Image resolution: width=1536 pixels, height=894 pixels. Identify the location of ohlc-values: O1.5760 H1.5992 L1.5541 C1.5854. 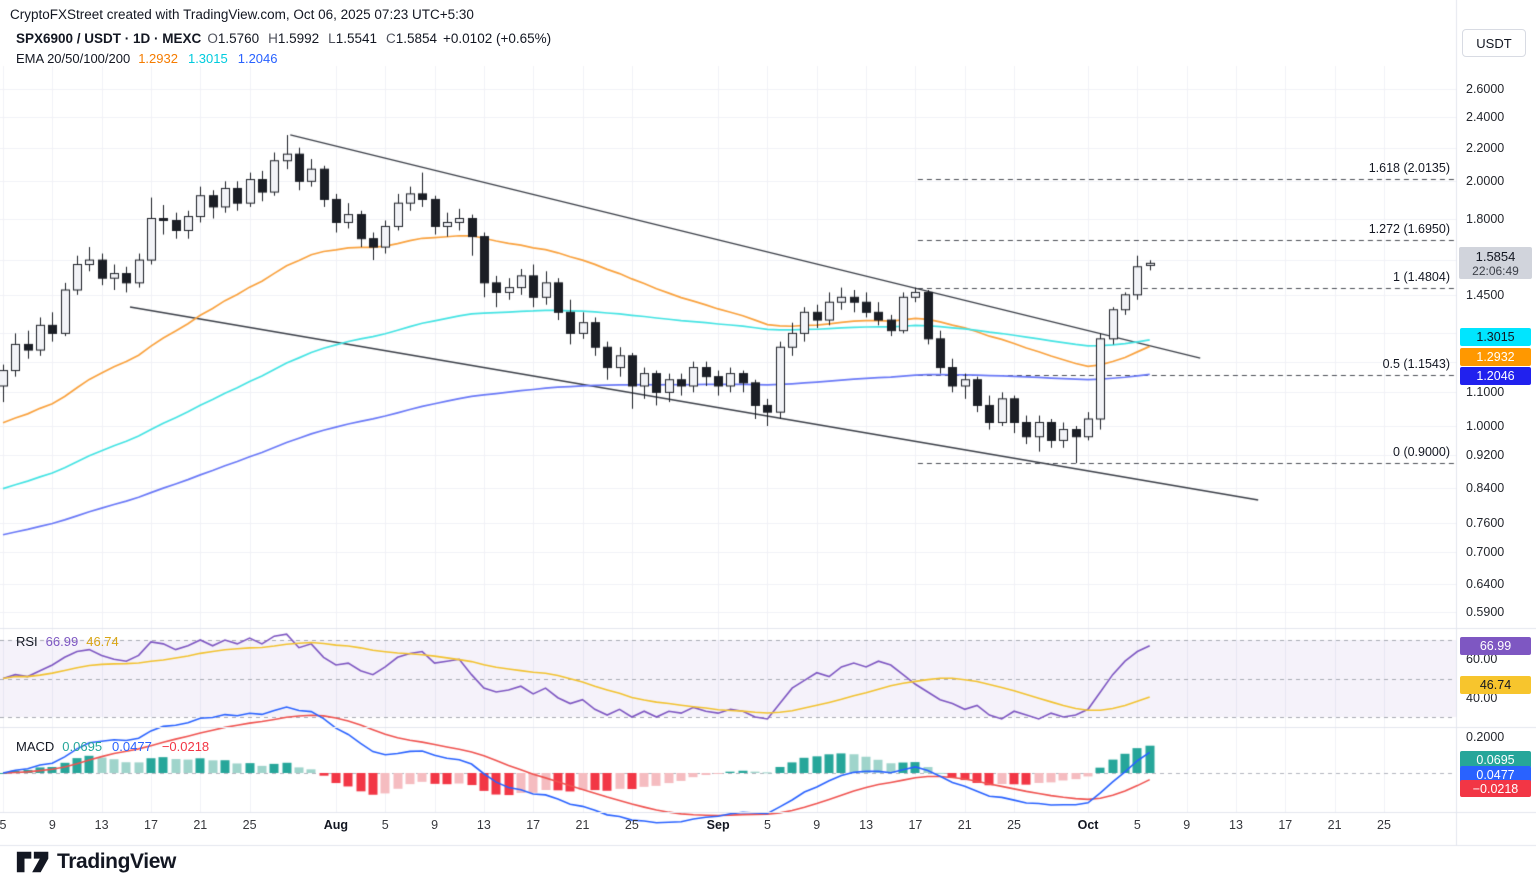
(322, 38).